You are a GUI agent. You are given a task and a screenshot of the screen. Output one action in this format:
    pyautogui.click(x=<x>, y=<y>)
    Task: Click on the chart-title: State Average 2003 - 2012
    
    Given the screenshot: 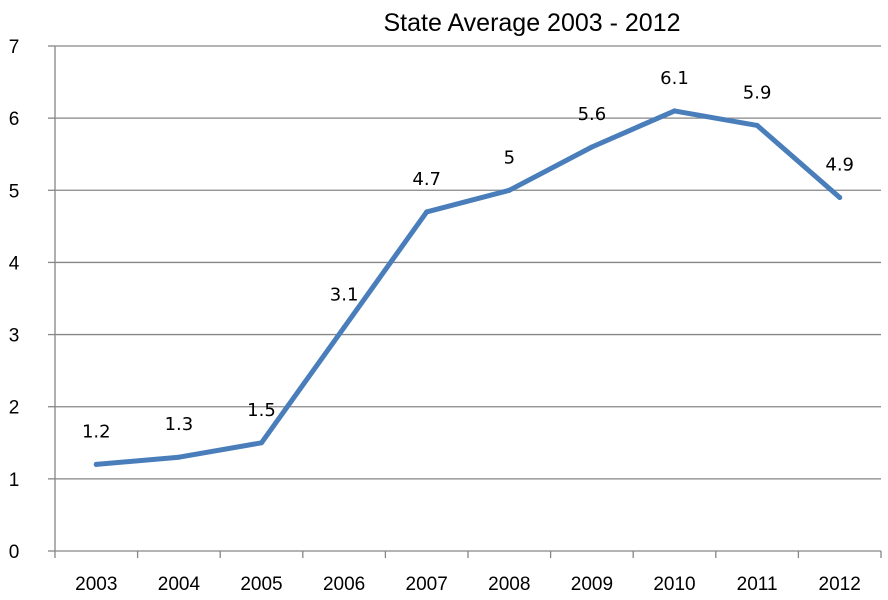 What is the action you would take?
    pyautogui.click(x=532, y=23)
    